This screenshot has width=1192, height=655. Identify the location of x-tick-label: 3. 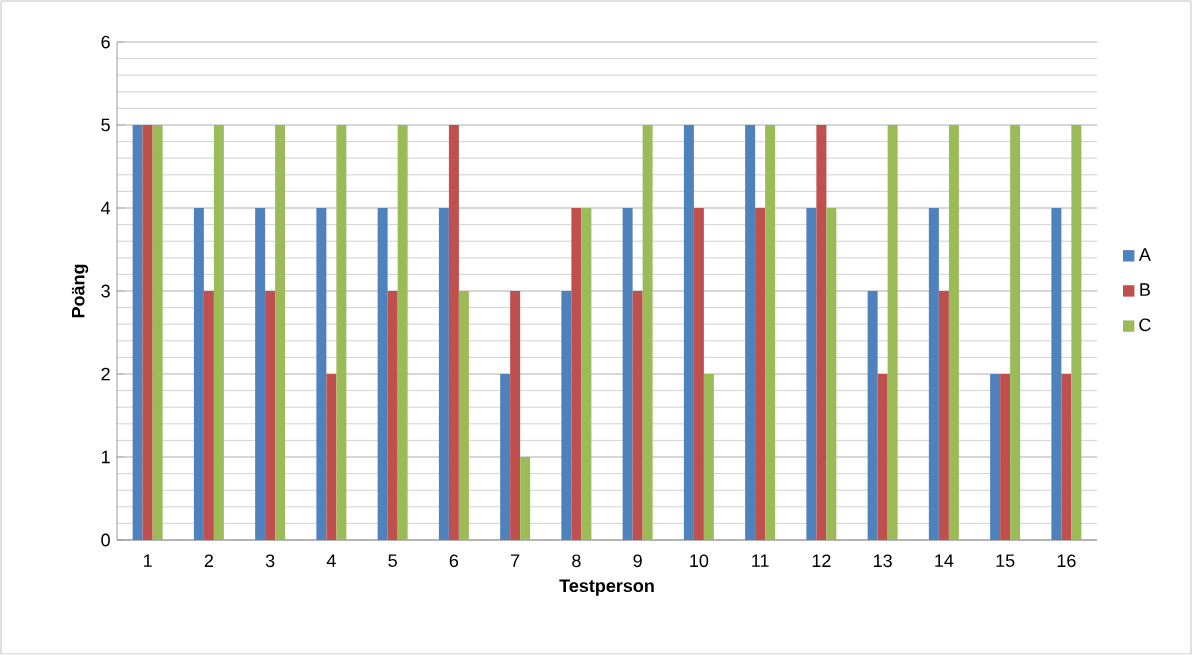
(270, 561).